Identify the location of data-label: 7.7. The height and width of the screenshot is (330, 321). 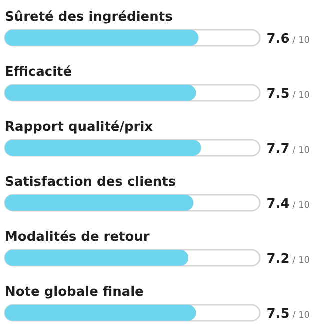
(278, 149).